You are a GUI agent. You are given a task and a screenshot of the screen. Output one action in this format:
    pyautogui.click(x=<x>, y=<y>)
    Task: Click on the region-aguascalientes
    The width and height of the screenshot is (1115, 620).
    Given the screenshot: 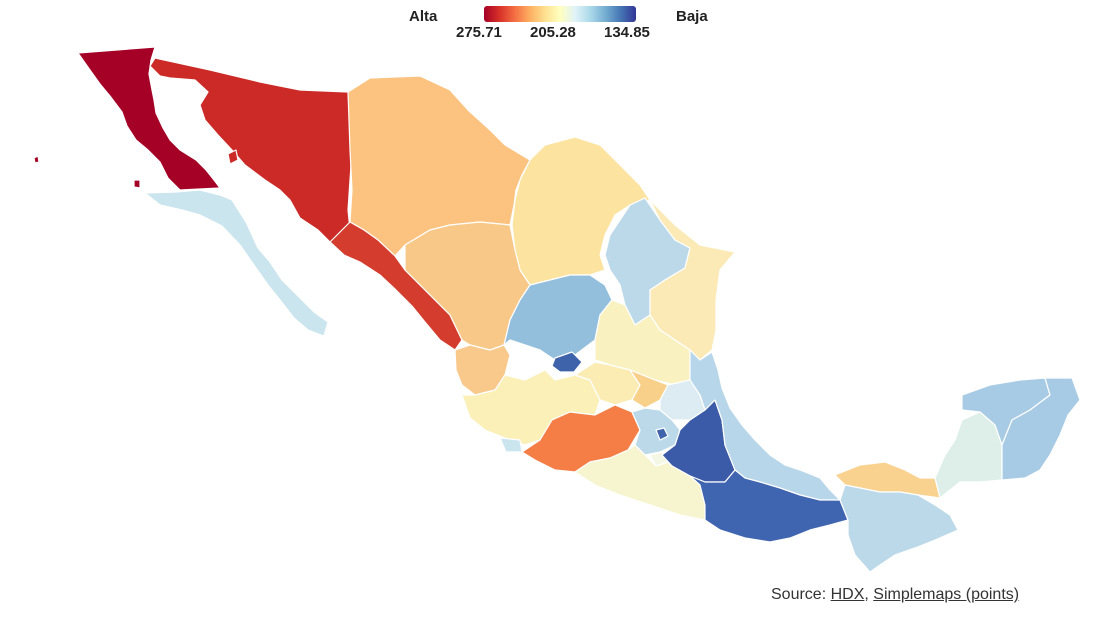 What is the action you would take?
    pyautogui.click(x=567, y=362)
    